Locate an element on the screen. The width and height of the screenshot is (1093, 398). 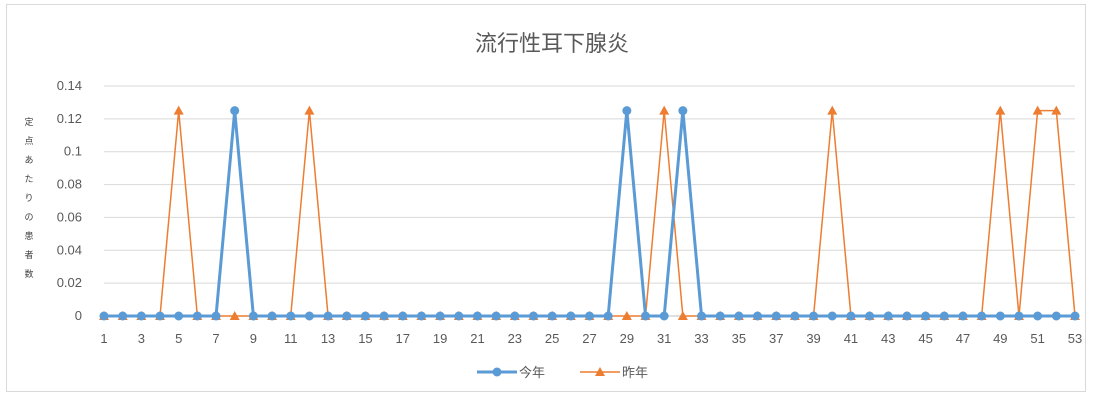
legend-item-this-year: 今年 is located at coordinates (511, 373).